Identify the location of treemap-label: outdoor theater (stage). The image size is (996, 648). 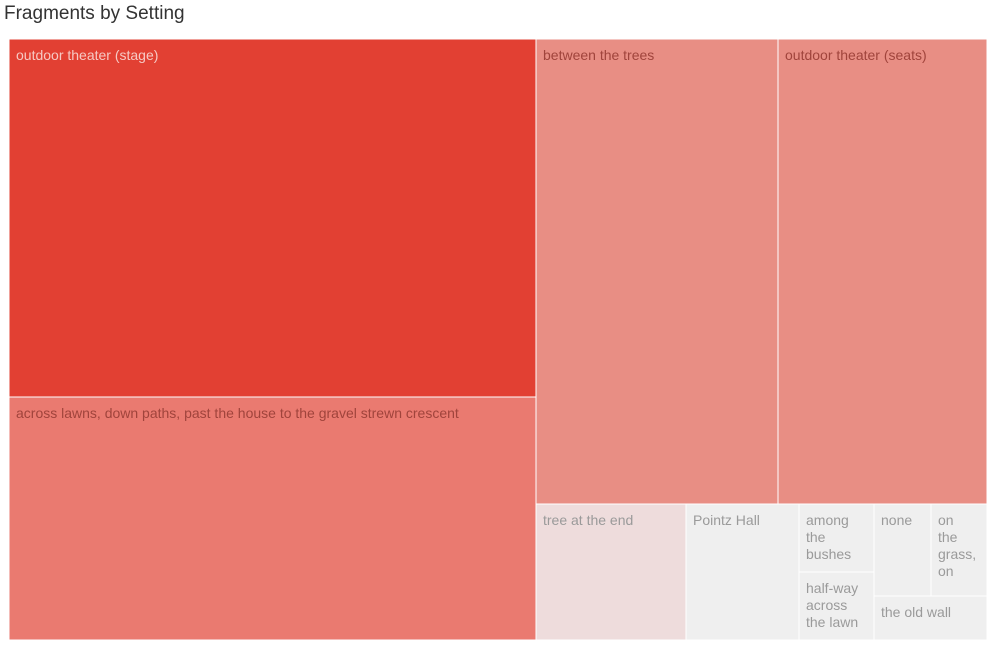
(87, 55).